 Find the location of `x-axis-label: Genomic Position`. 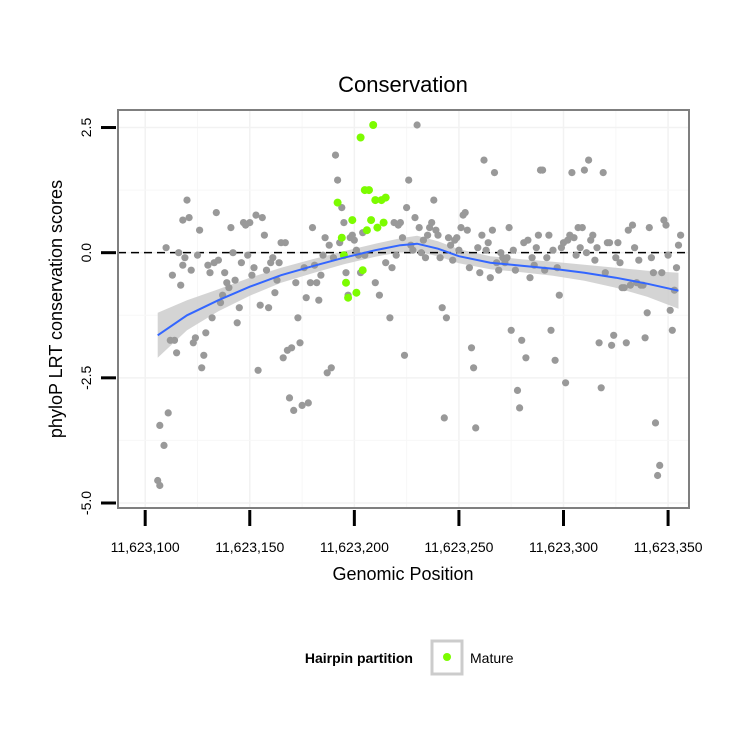

x-axis-label: Genomic Position is located at coordinates (402, 574).